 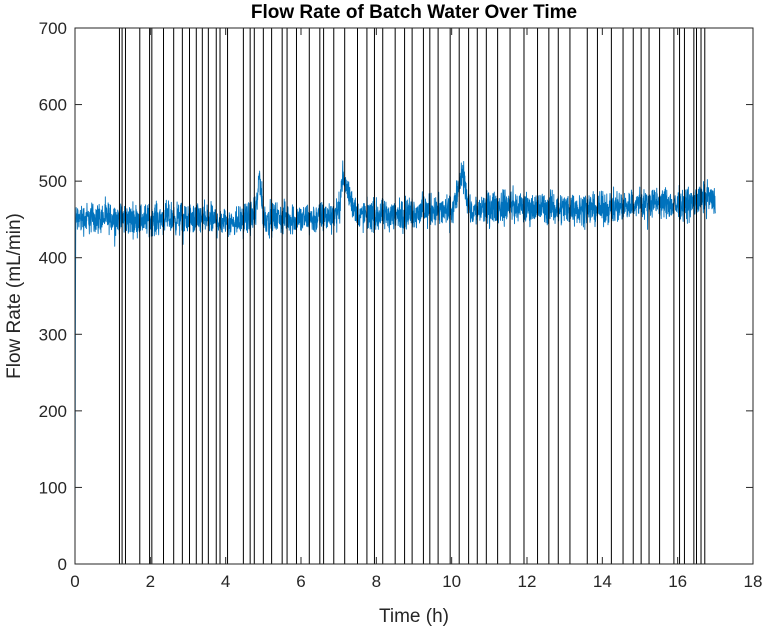 What do you see at coordinates (376, 581) in the screenshot?
I see `x-tick-label: 8` at bounding box center [376, 581].